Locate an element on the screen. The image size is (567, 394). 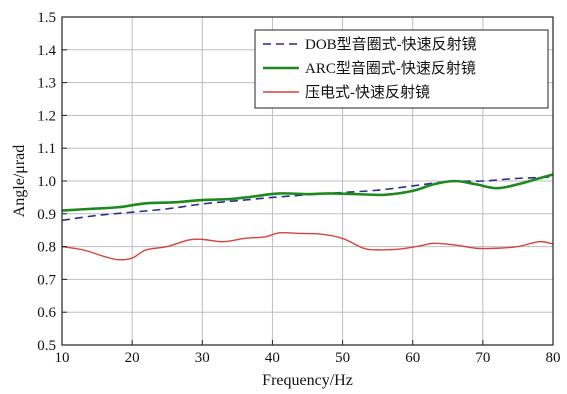
y-tick-label: 0.5 is located at coordinates (46, 346).